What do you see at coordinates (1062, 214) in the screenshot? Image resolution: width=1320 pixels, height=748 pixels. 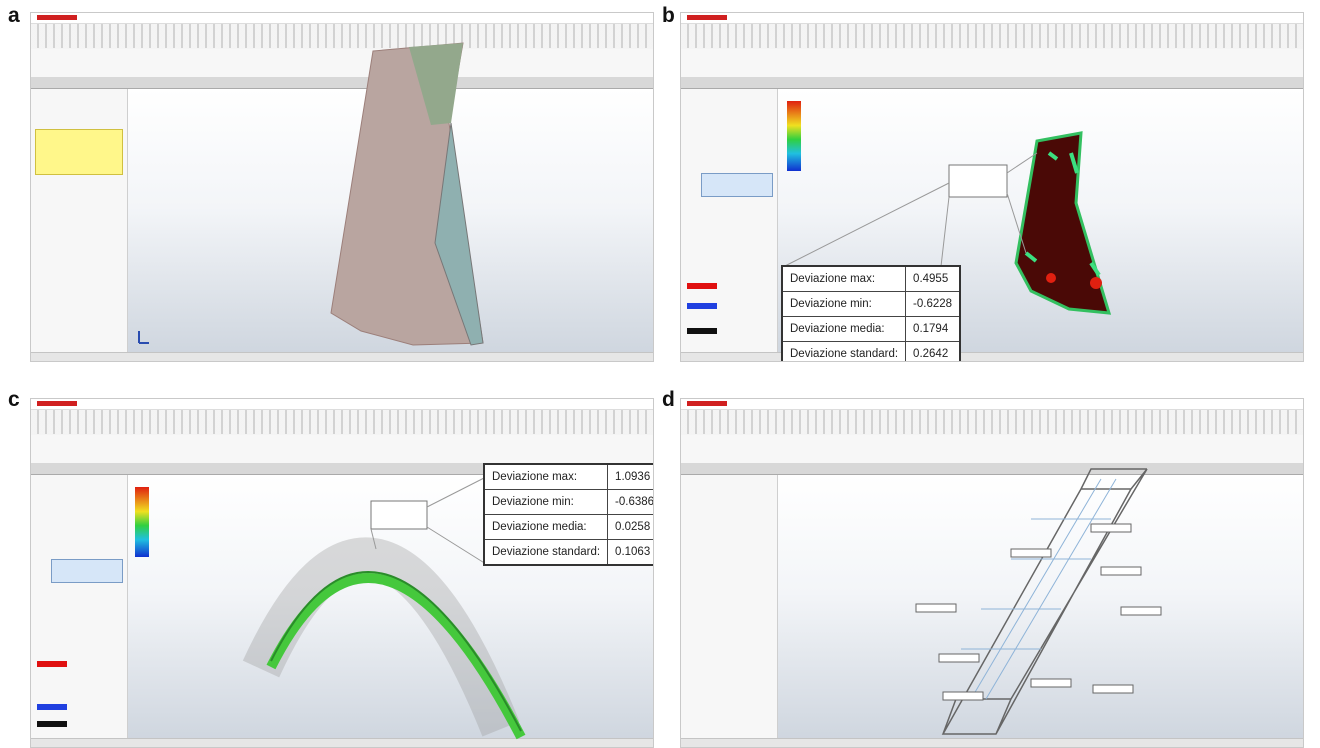 I see `deviation-spots` at bounding box center [1062, 214].